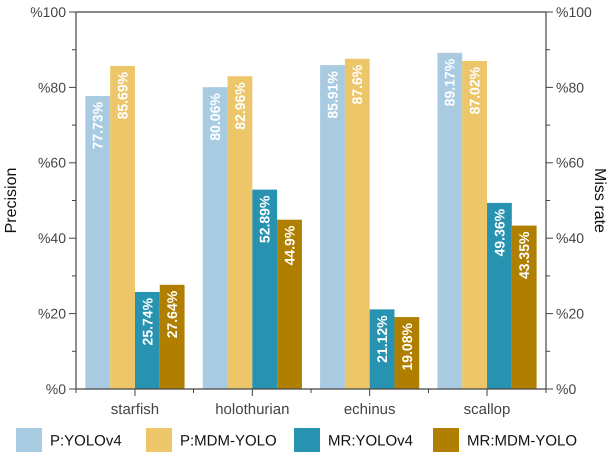 The image size is (609, 460). What do you see at coordinates (240, 106) in the screenshot?
I see `data-label: 82.96%` at bounding box center [240, 106].